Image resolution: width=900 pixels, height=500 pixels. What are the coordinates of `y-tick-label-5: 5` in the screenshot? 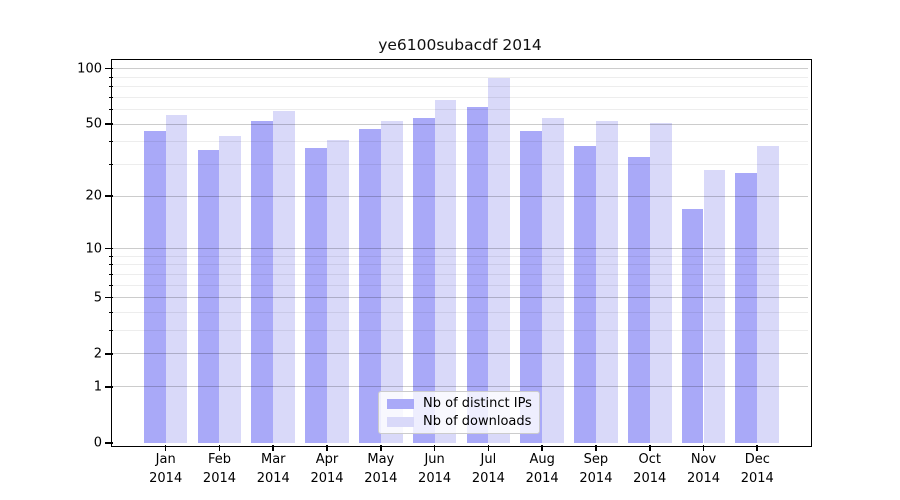 It's located at (97, 298).